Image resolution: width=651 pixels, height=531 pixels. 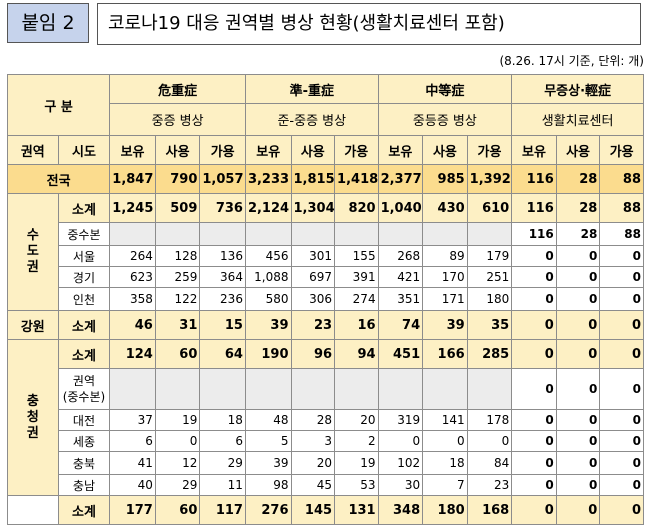 I want to click on cell-value: 170, so click(x=445, y=277).